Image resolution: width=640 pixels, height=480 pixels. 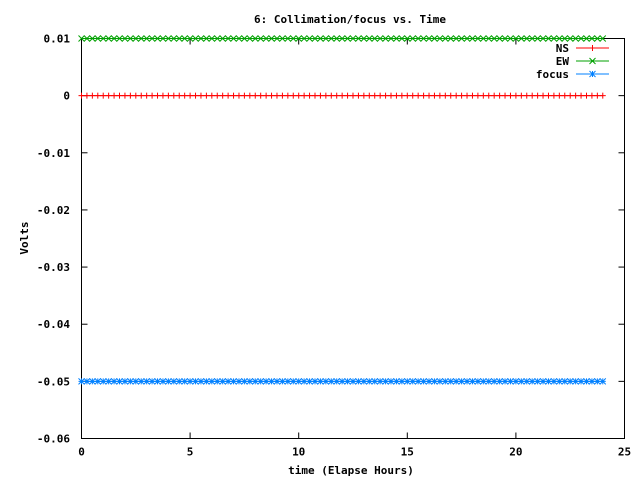 I want to click on y-axis-label: Volts, so click(x=24, y=237).